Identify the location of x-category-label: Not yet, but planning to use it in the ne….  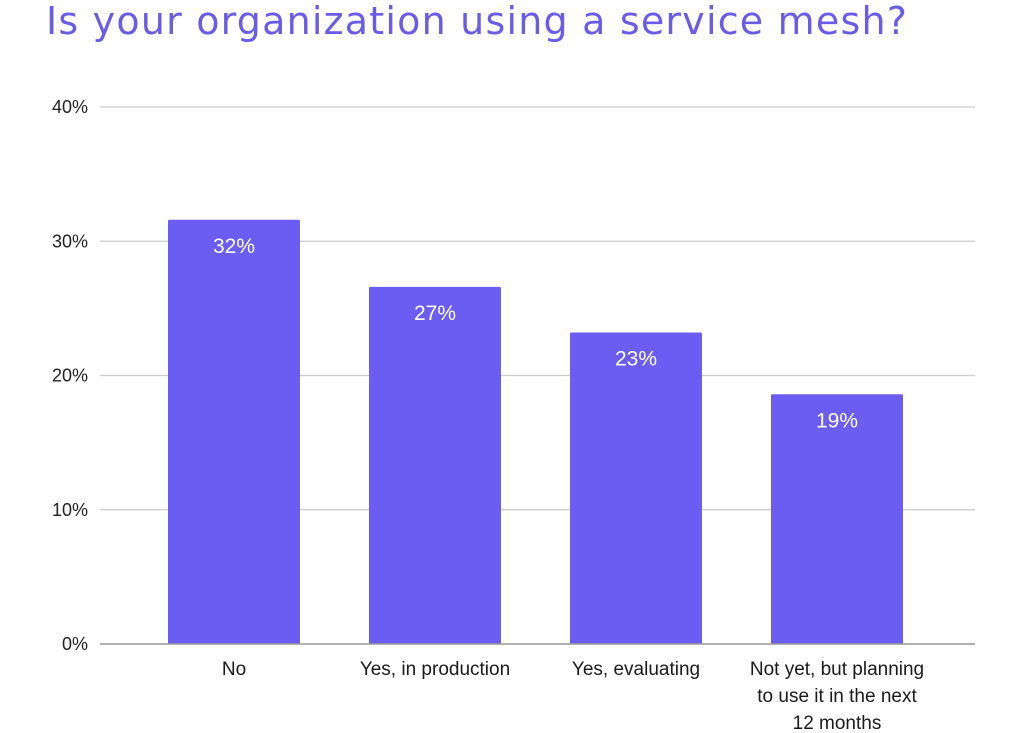
(837, 696).